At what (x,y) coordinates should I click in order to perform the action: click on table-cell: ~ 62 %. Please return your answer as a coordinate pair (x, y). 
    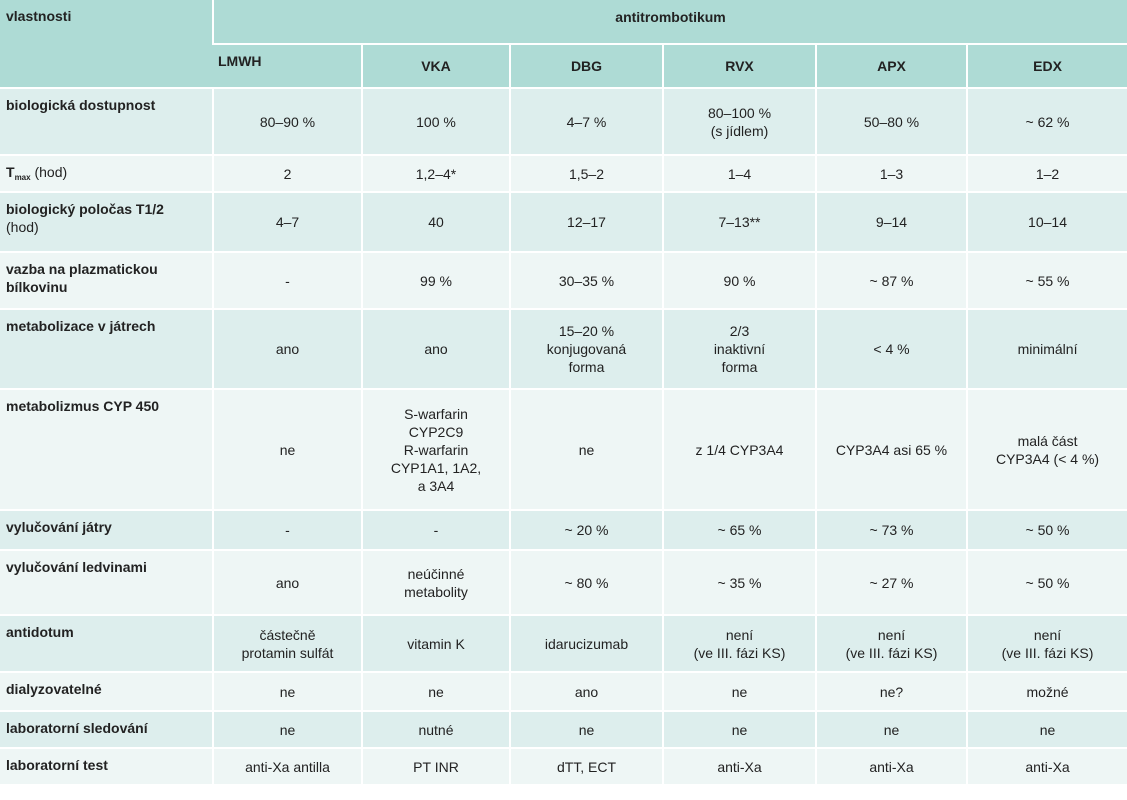
    Looking at the image, I should click on (1046, 122).